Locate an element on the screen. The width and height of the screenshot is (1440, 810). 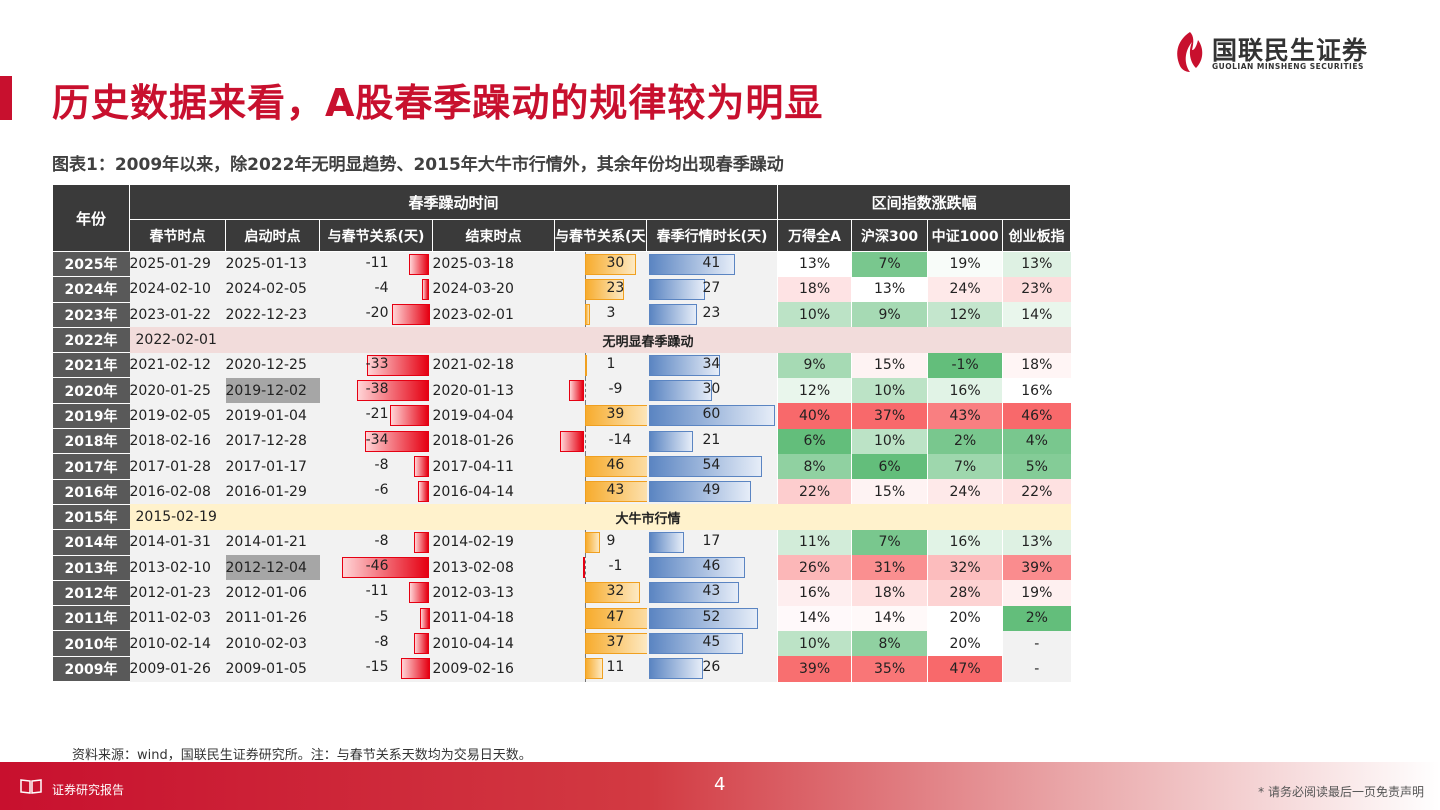
start-rel-cell: -20 is located at coordinates (376, 315).